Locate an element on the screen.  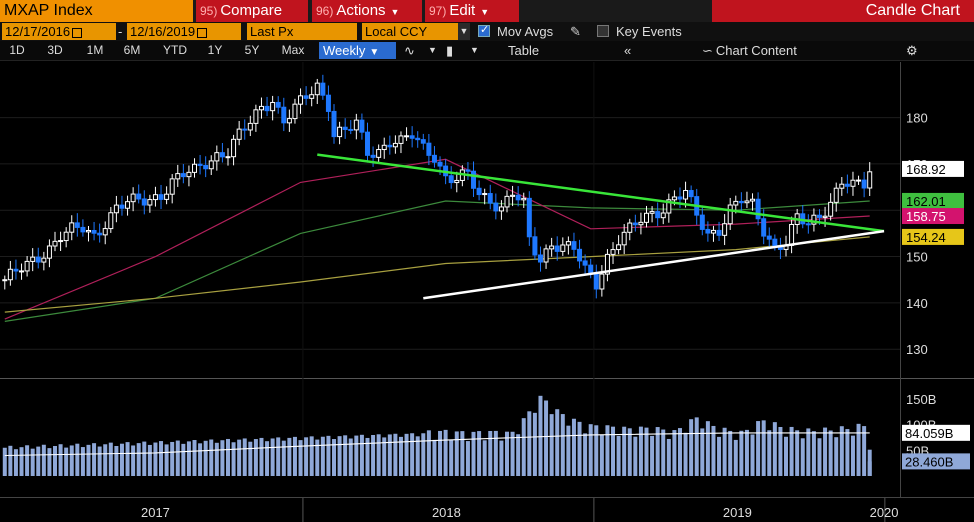
zoom-tool: ⚲ Zoom is located at coordinates (564, 70).